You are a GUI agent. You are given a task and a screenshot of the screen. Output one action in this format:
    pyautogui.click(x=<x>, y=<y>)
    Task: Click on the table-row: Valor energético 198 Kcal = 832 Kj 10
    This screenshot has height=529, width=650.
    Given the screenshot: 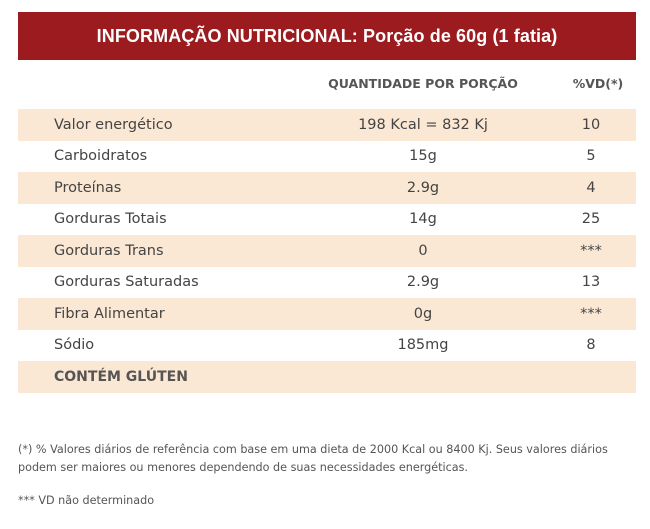 What is the action you would take?
    pyautogui.click(x=327, y=125)
    